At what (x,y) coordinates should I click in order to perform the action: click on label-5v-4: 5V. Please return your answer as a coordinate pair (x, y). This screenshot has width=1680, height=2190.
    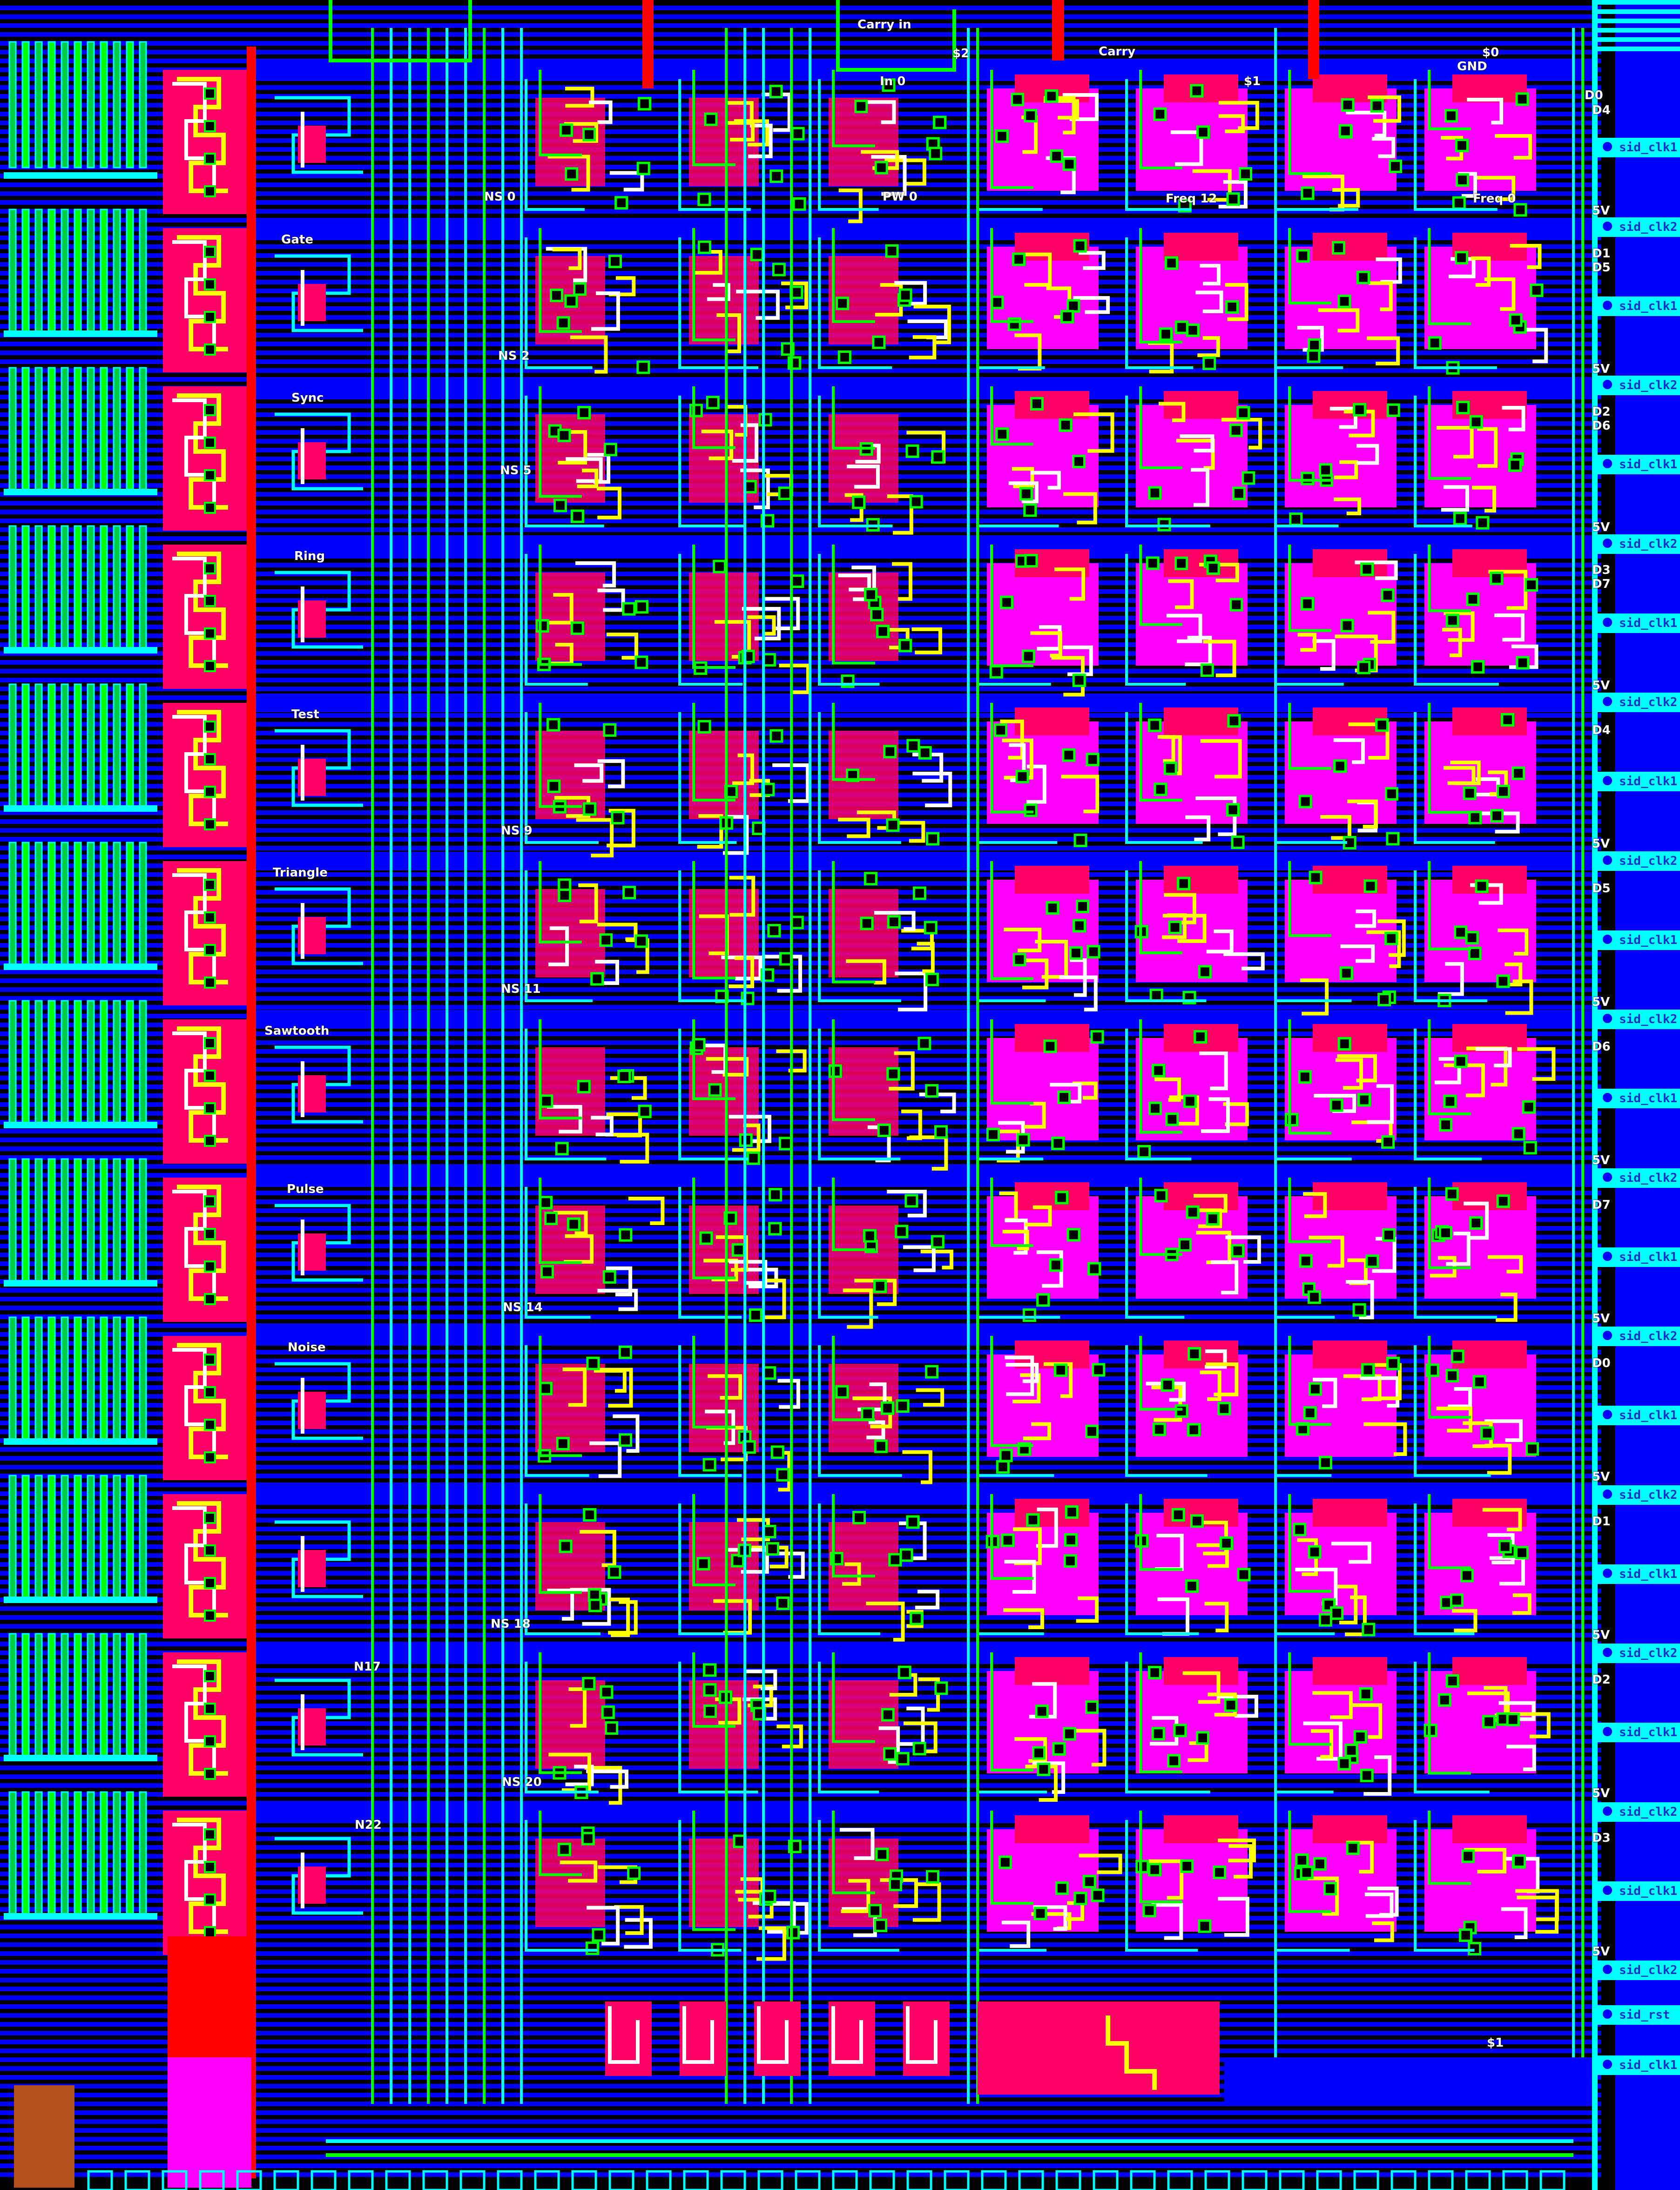
    Looking at the image, I should click on (1601, 686).